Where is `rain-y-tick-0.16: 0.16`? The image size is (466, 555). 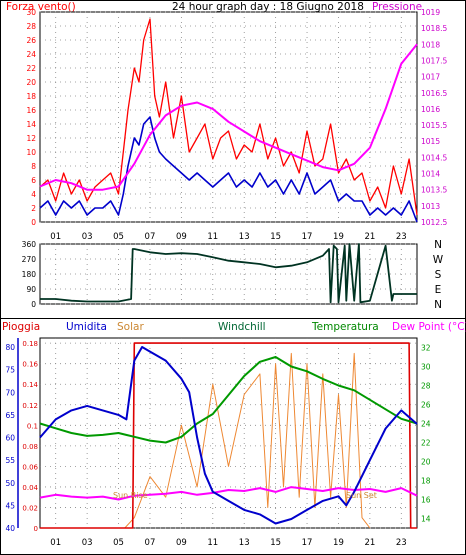
rain-y-tick-0.16: 0.16 is located at coordinates (30, 365).